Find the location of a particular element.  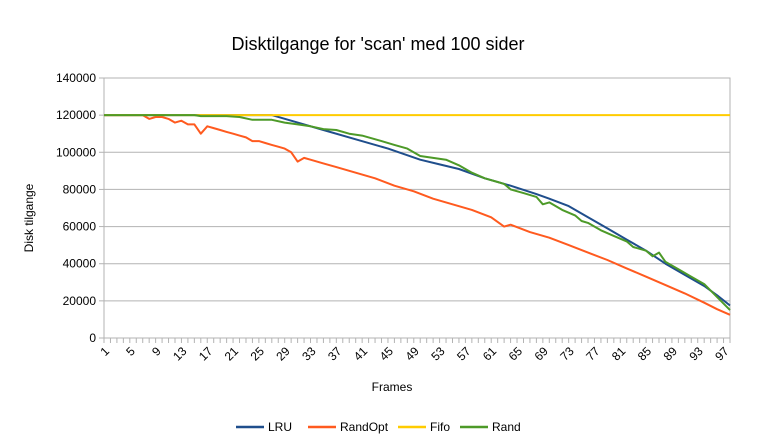

x-tick-label: 5 is located at coordinates (130, 351).